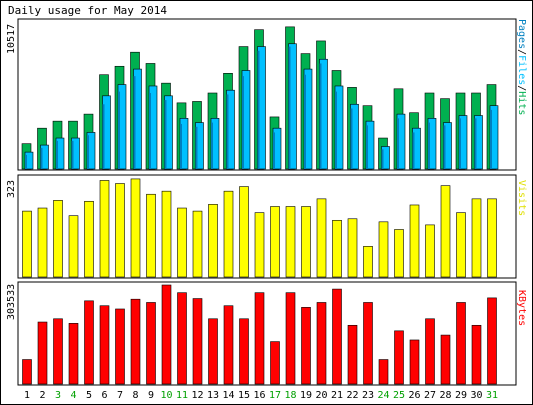  Describe the element at coordinates (11, 189) in the screenshot. I see `visits-ymax-label: 323` at that location.